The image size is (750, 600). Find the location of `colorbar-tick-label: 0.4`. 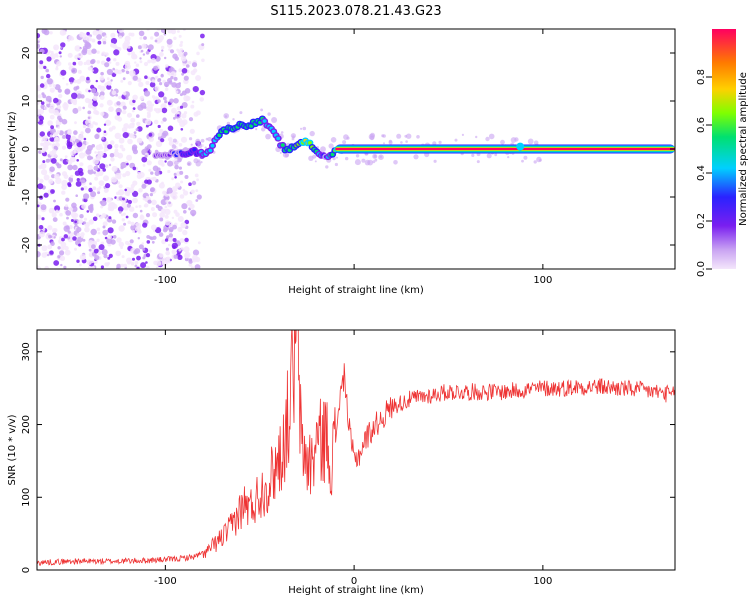

colorbar-tick-label: 0.4 is located at coordinates (701, 173).